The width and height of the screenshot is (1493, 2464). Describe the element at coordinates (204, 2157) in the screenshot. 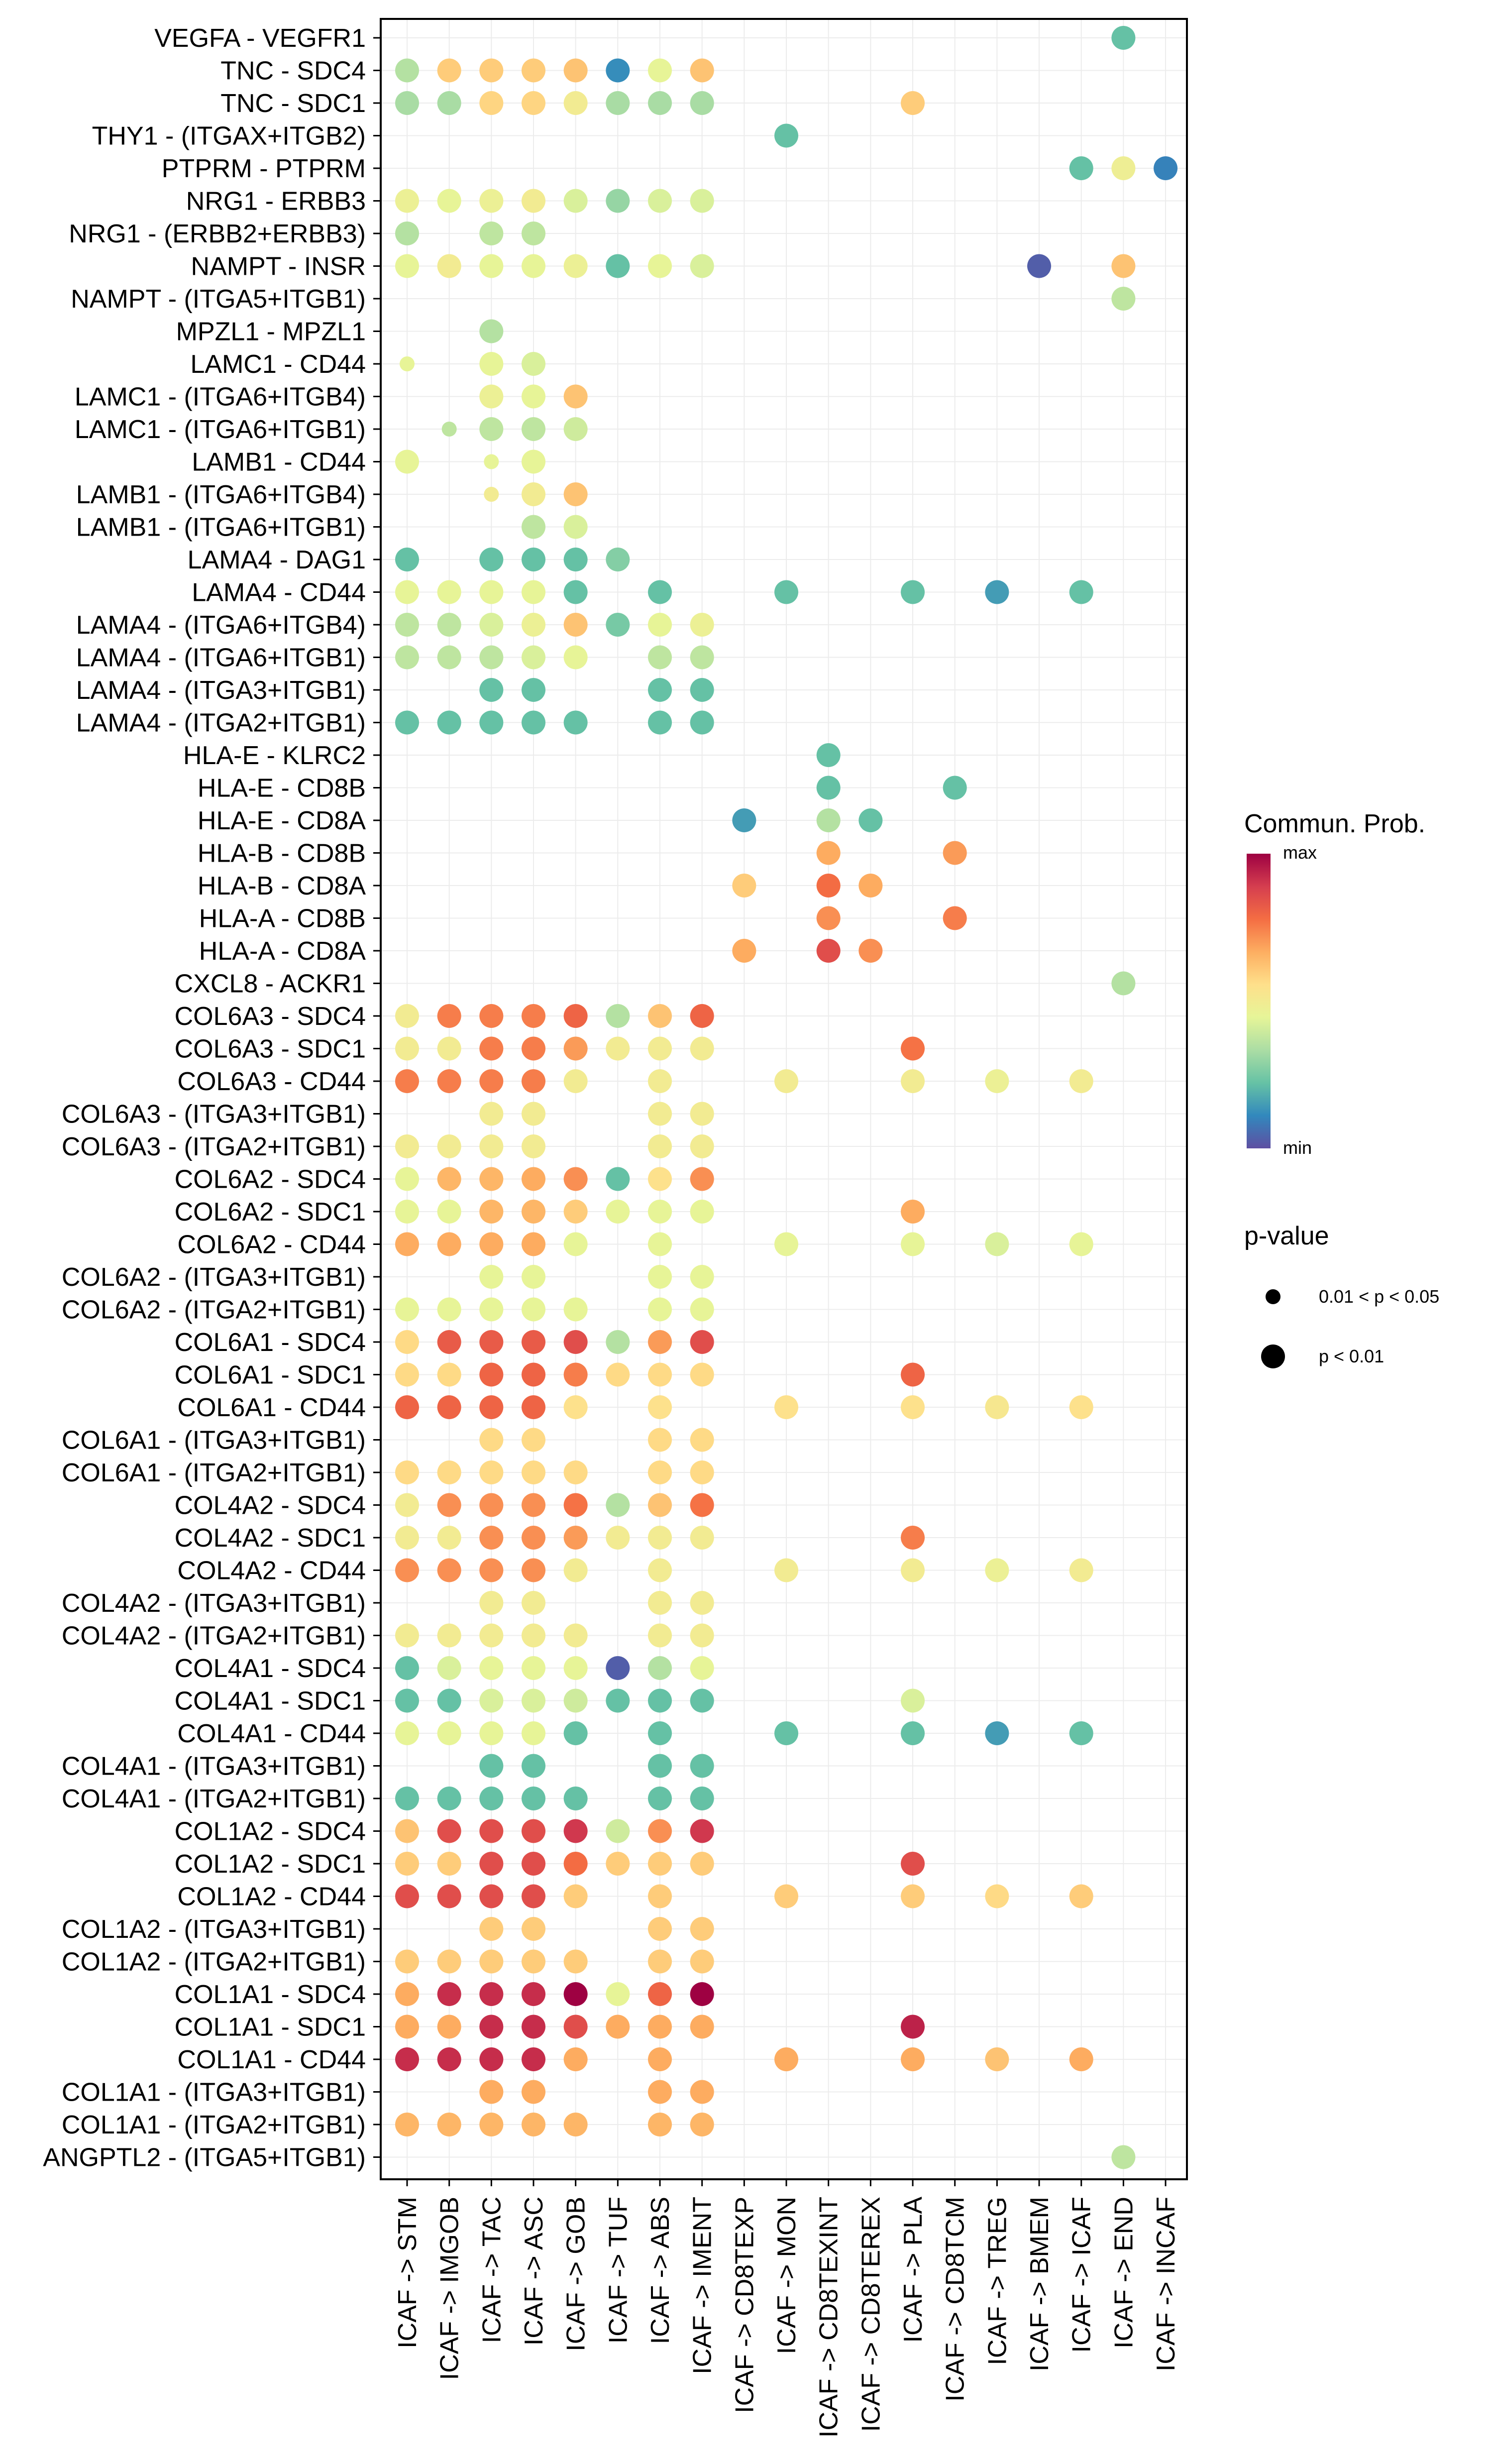

I see `y-tick-label: ANGPTL2 - (ITGA5+ITGB1)` at that location.